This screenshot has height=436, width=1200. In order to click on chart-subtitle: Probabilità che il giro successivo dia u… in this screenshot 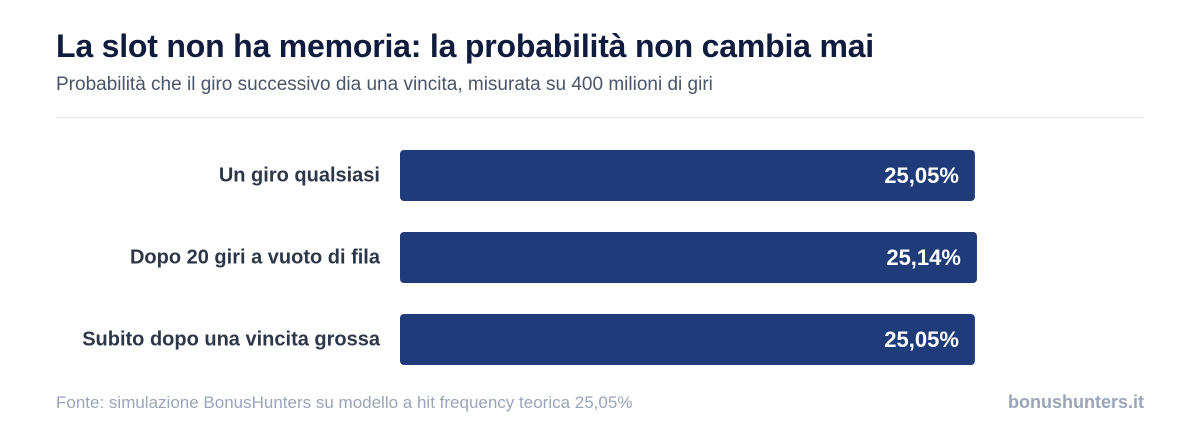, I will do `click(384, 85)`.